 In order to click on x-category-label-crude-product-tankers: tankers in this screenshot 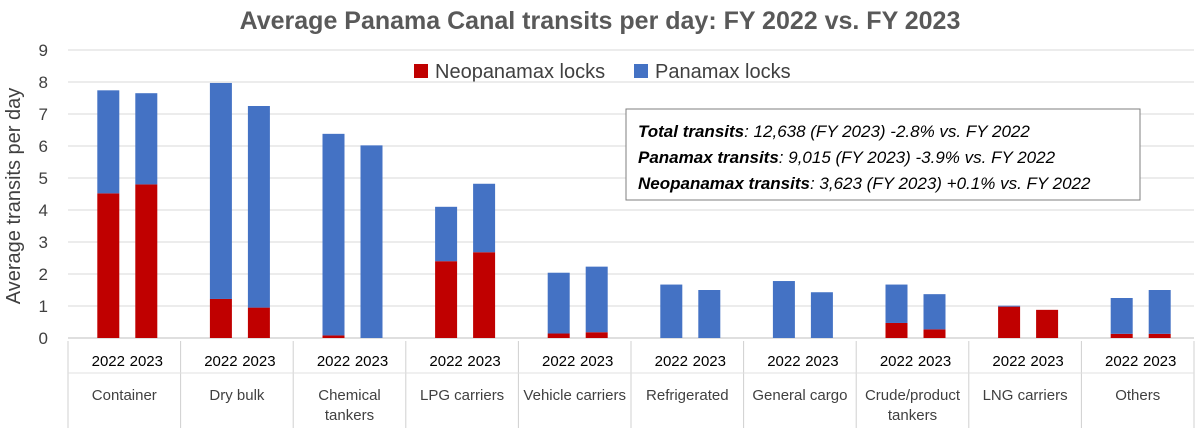, I will do `click(912, 415)`.